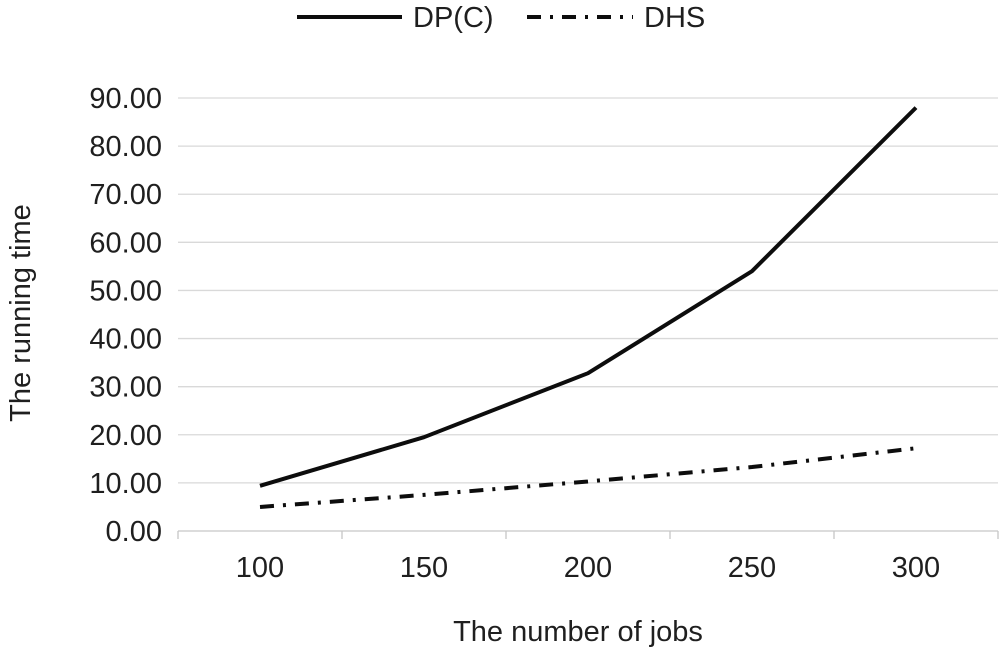 The image size is (1000, 655). What do you see at coordinates (453, 18) in the screenshot?
I see `legend-label-dpc: DP(C)` at bounding box center [453, 18].